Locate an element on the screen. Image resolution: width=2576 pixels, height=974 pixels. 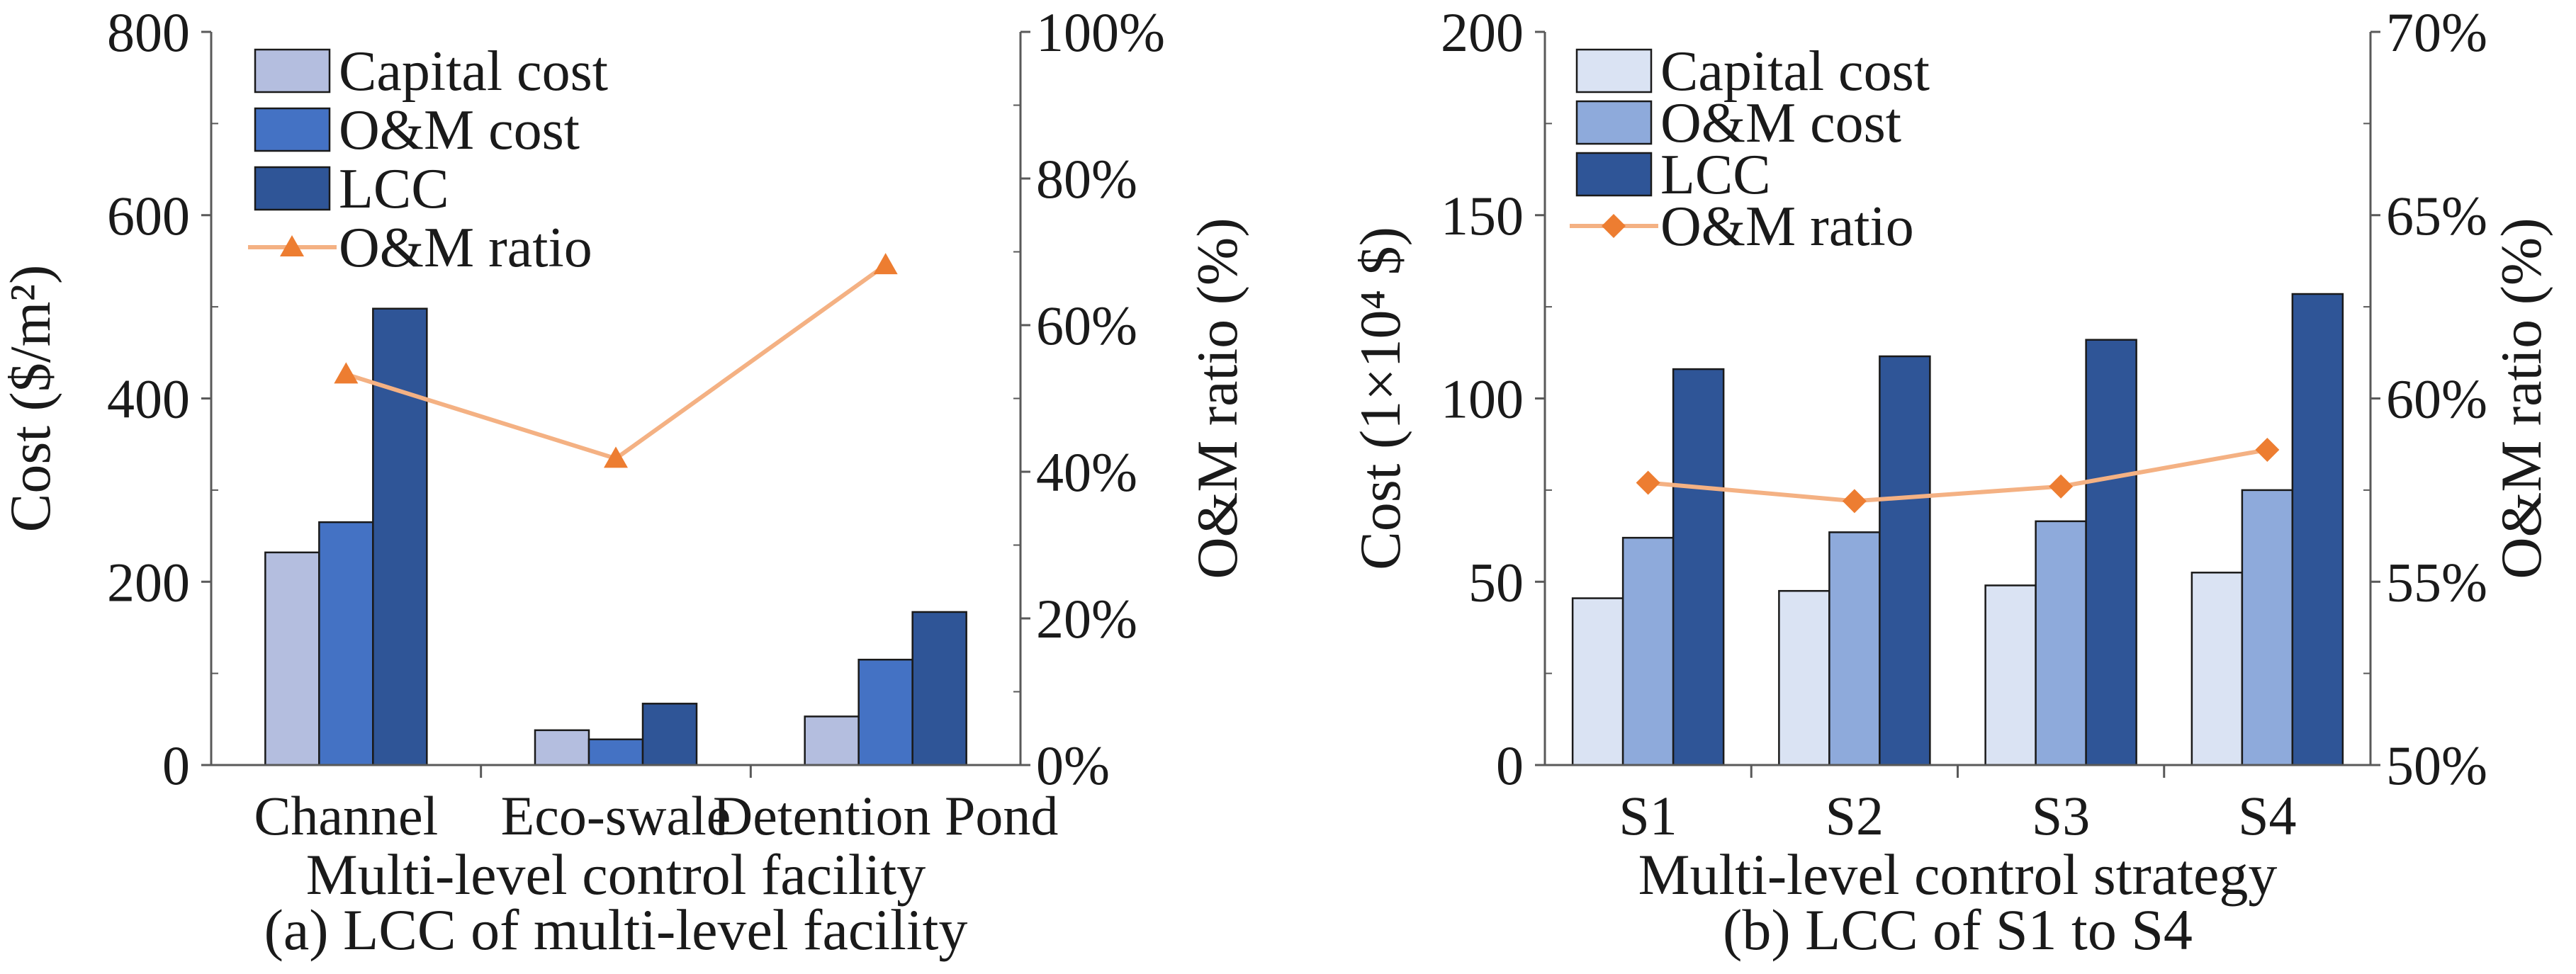
y2-tick-label: 70% is located at coordinates (2436, 32).